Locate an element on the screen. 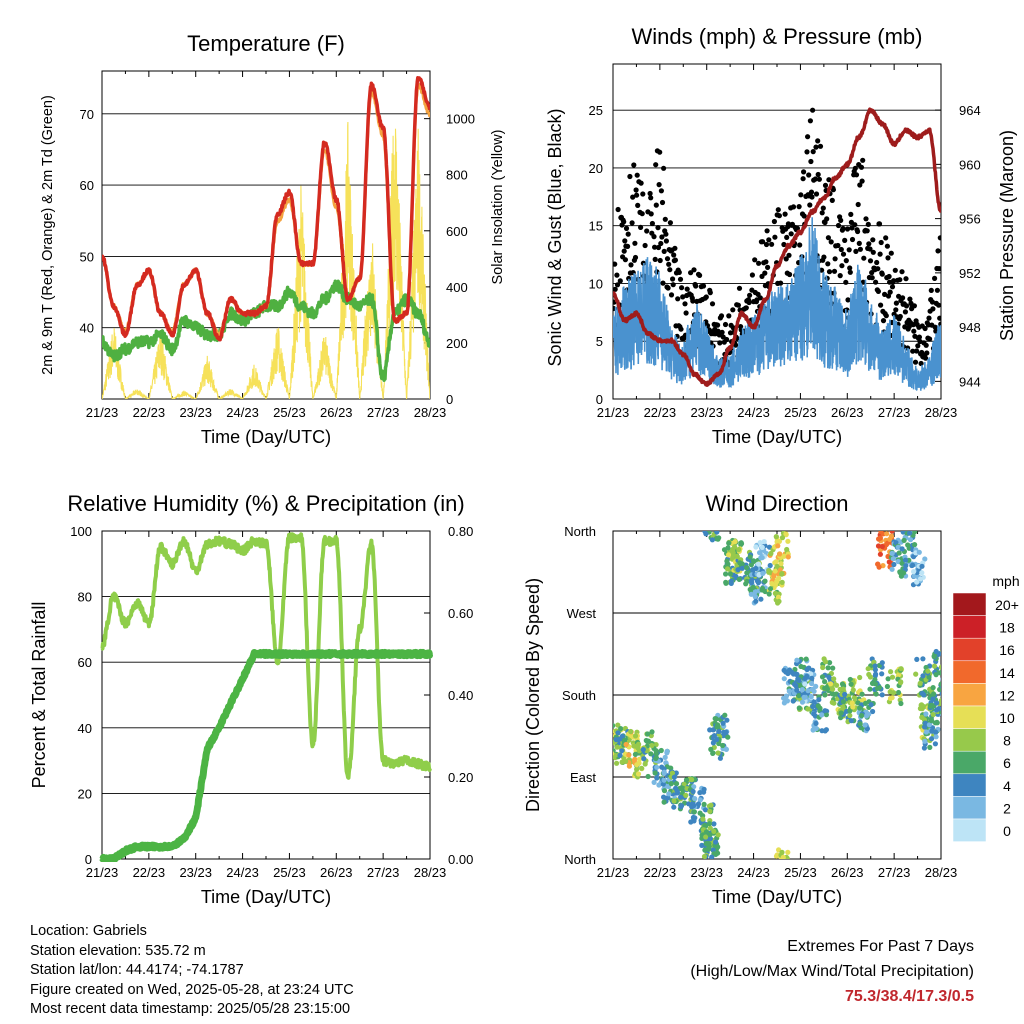 Image resolution: width=1024 pixels, height=1024 pixels. winds-y2label: Station Pressure (Maroon) is located at coordinates (1007, 235).